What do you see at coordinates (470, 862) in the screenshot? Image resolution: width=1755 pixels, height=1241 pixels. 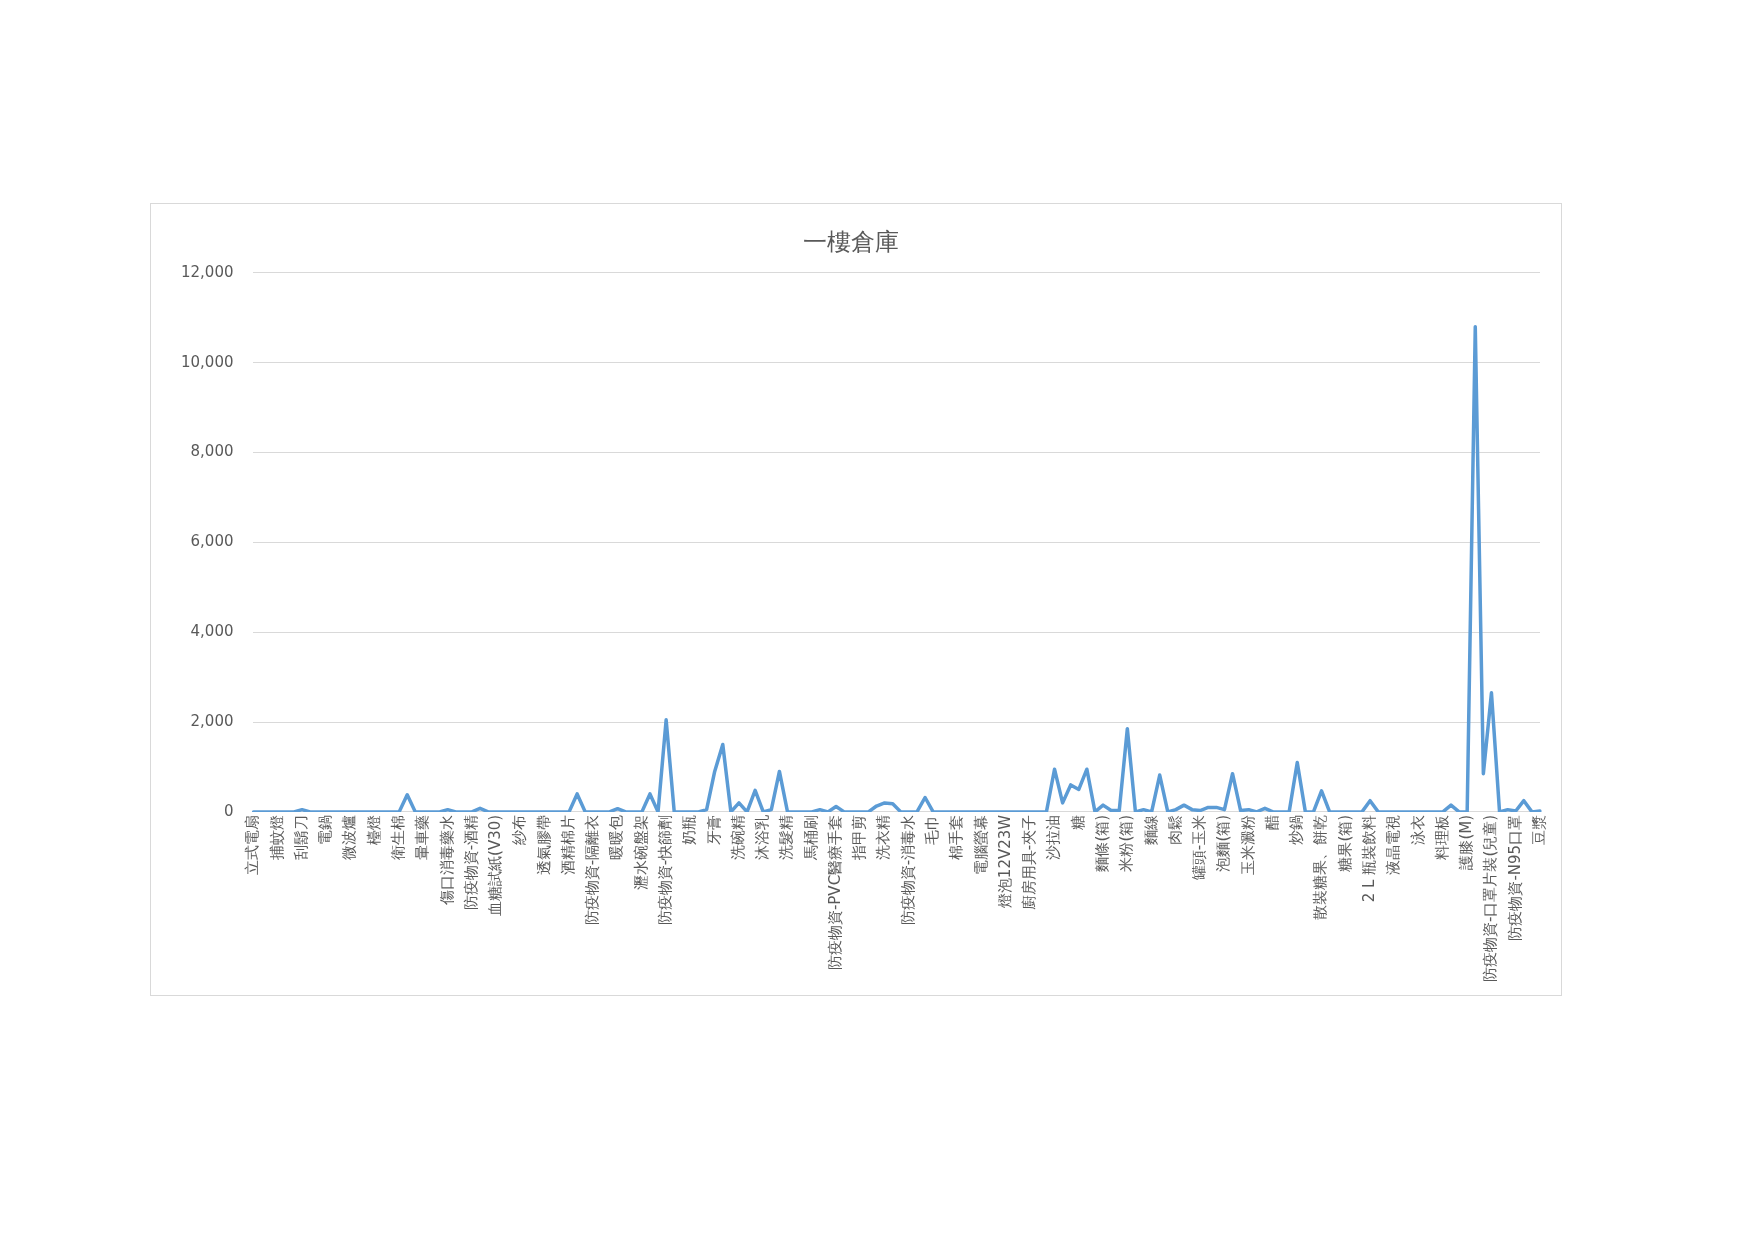 I see `x-tick-label: 防疫物資-酒精` at bounding box center [470, 862].